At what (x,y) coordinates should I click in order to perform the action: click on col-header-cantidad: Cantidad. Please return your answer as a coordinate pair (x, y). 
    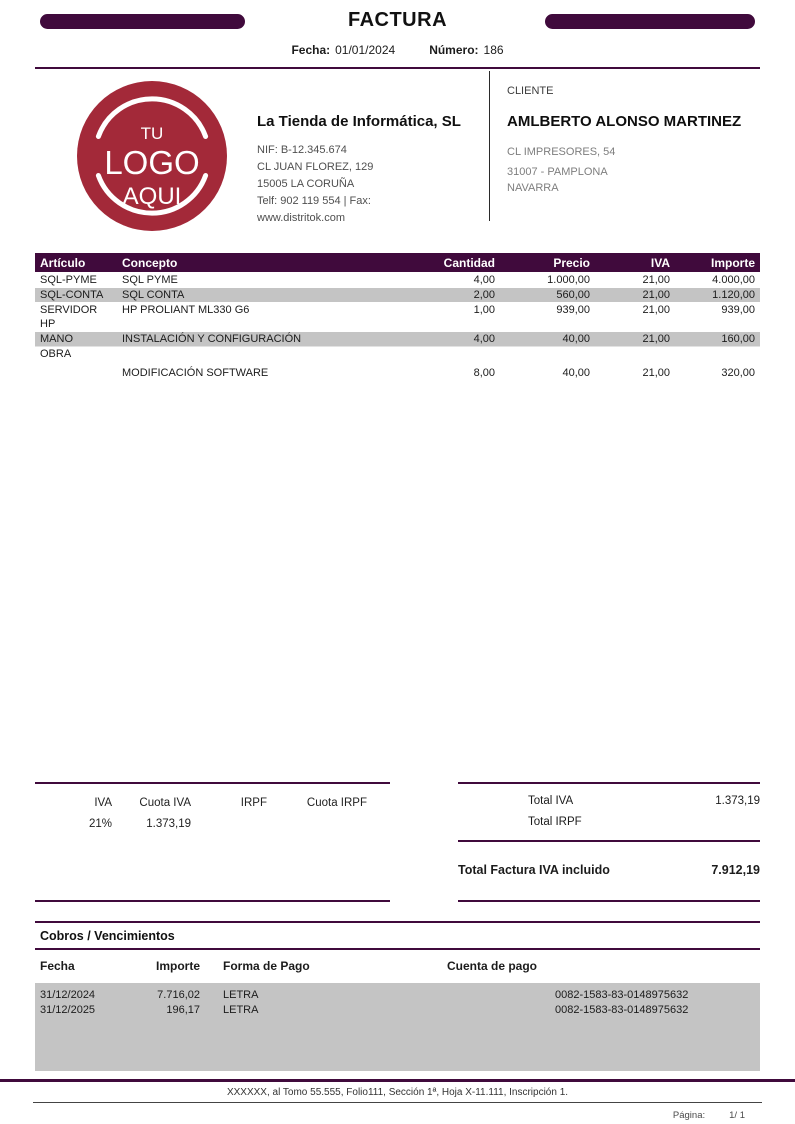
    Looking at the image, I should click on (469, 262).